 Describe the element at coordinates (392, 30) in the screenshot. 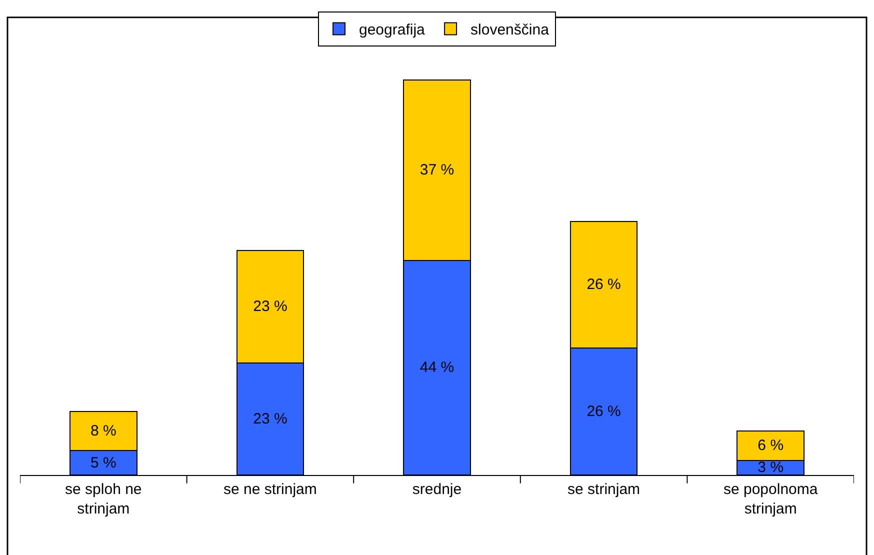

I see `legend-label: geografija` at that location.